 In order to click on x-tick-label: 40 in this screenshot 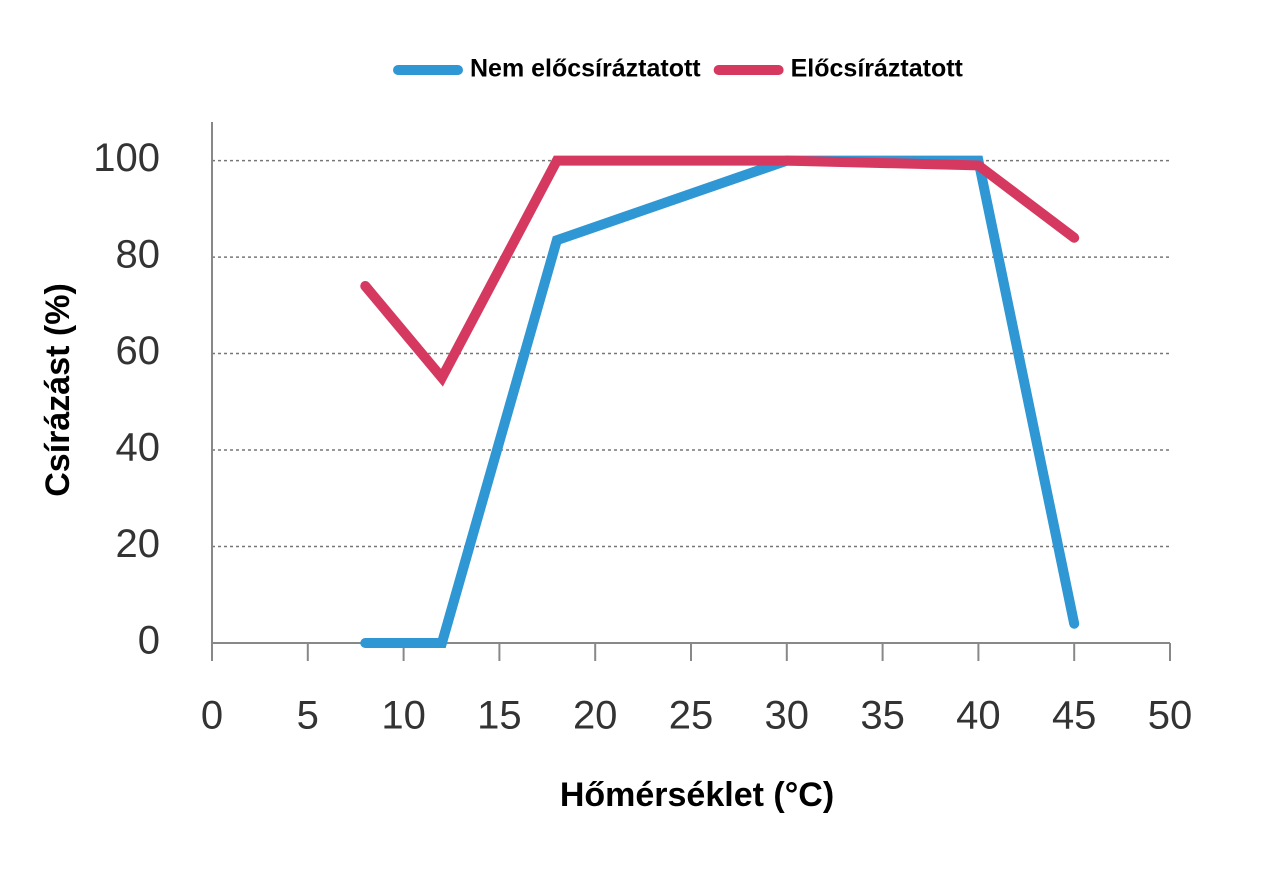, I will do `click(978, 716)`.